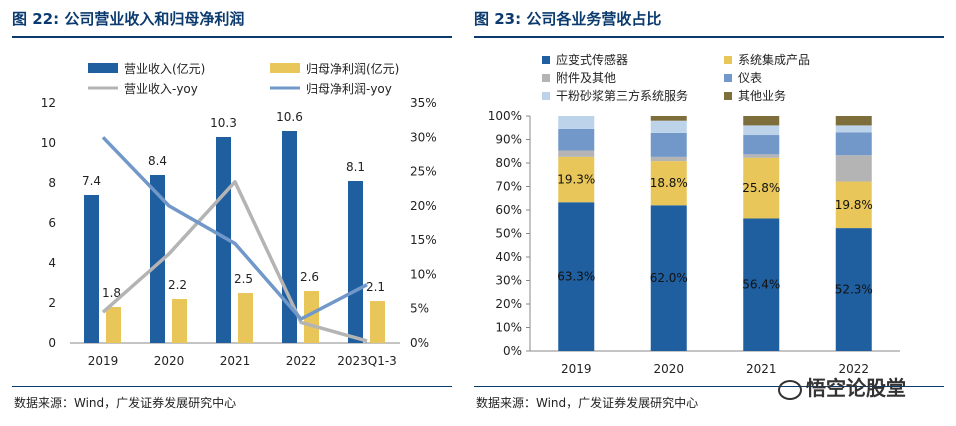  What do you see at coordinates (508, 140) in the screenshot?
I see `y-tick-label: 90%` at bounding box center [508, 140].